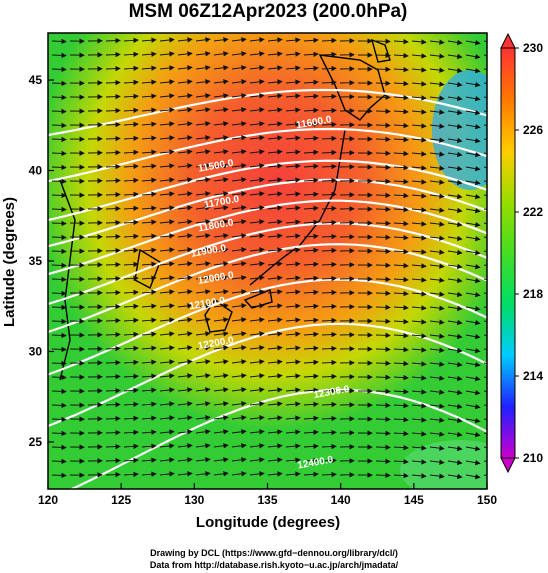 Image resolution: width=548 pixels, height=573 pixels. I want to click on x-tick-label: 150, so click(487, 500).